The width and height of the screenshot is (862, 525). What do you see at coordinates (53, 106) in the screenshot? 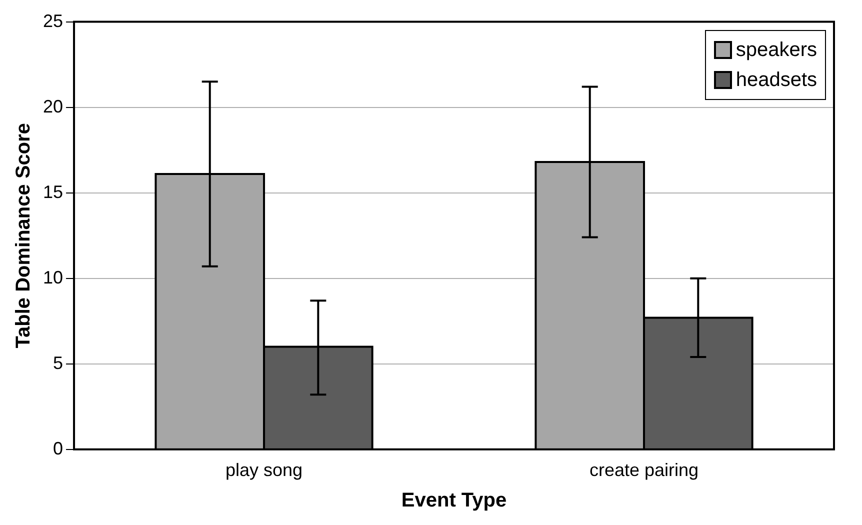
I see `y-tick-label: 20` at bounding box center [53, 106].